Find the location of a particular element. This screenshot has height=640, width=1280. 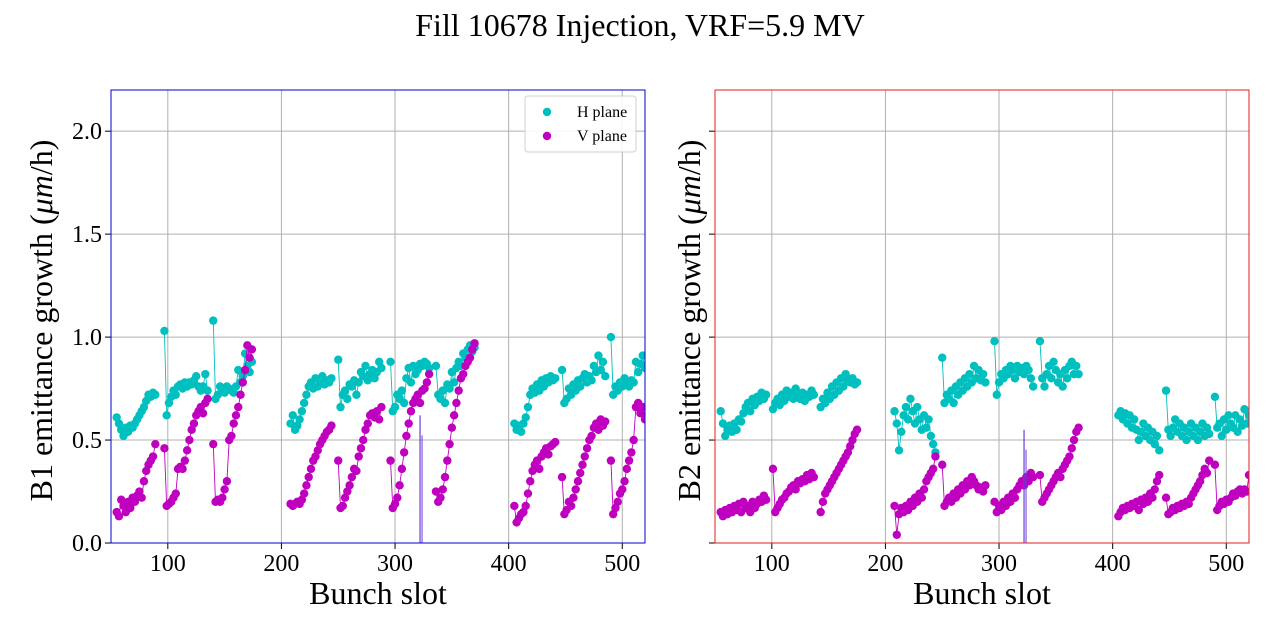

y-tick-label: 0.0 is located at coordinates (87, 544).